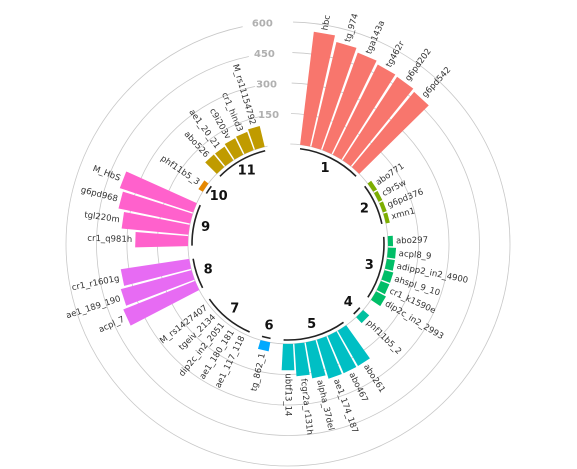 This screenshot has height=469, width=577. Describe the element at coordinates (302, 359) in the screenshot. I see `bar-fcgr2a_r131h` at that location.